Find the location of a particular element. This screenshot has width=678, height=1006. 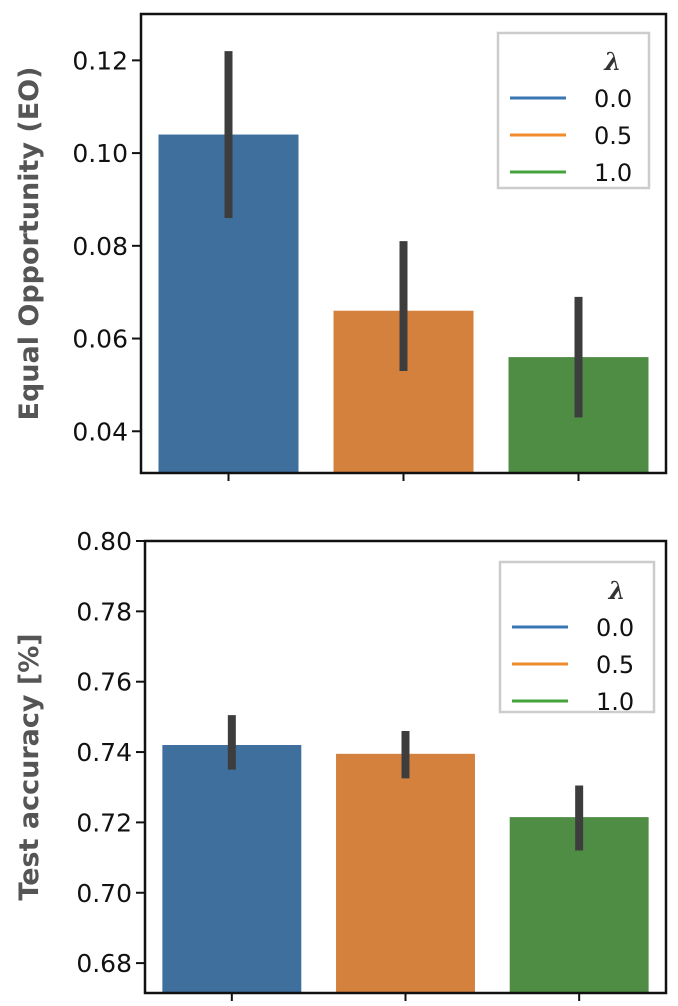

chart2-legend-label-0.0: 0.0 is located at coordinates (615, 628).